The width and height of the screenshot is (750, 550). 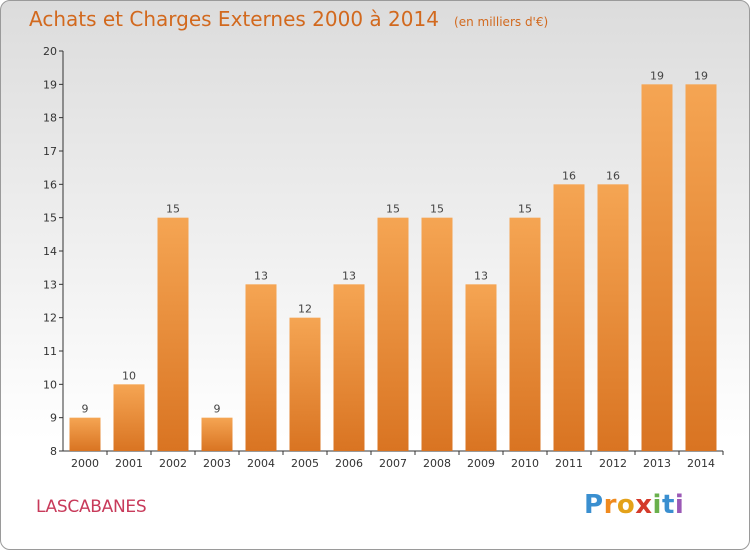 I want to click on y-tick-label: 19, so click(x=50, y=84).